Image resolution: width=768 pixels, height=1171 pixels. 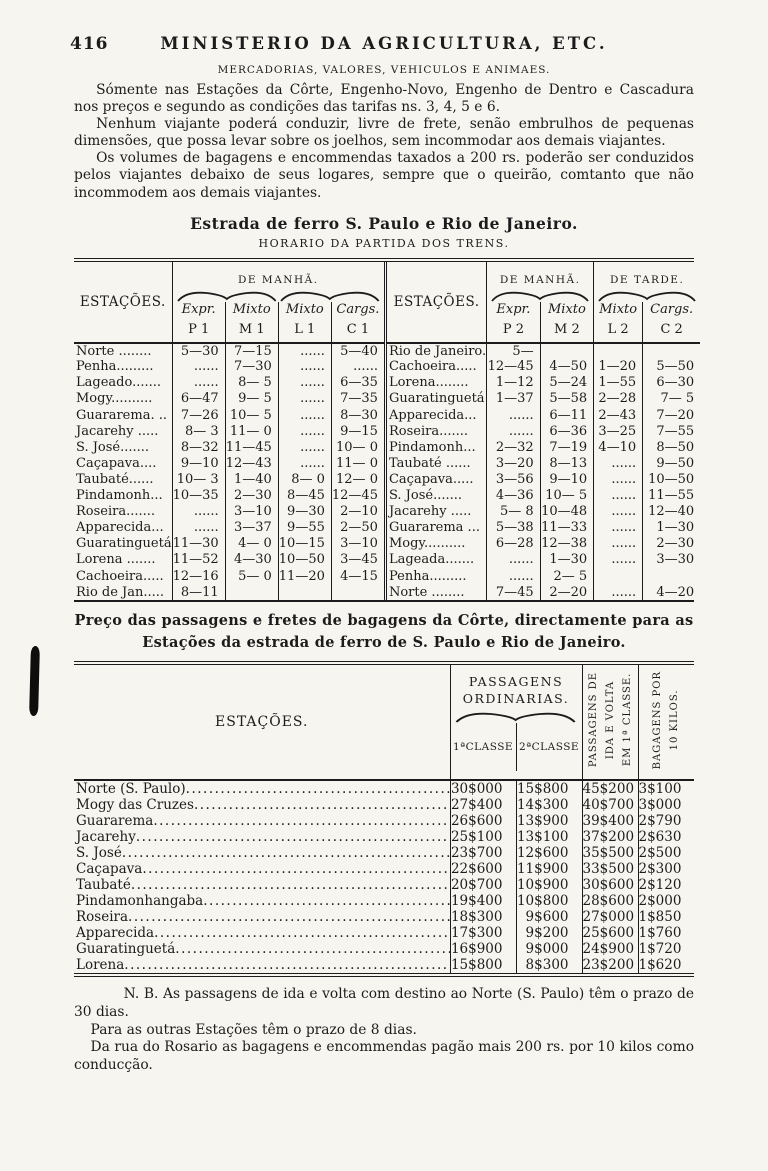 I want to click on second-class-fare: 10$900, so click(x=548, y=884).